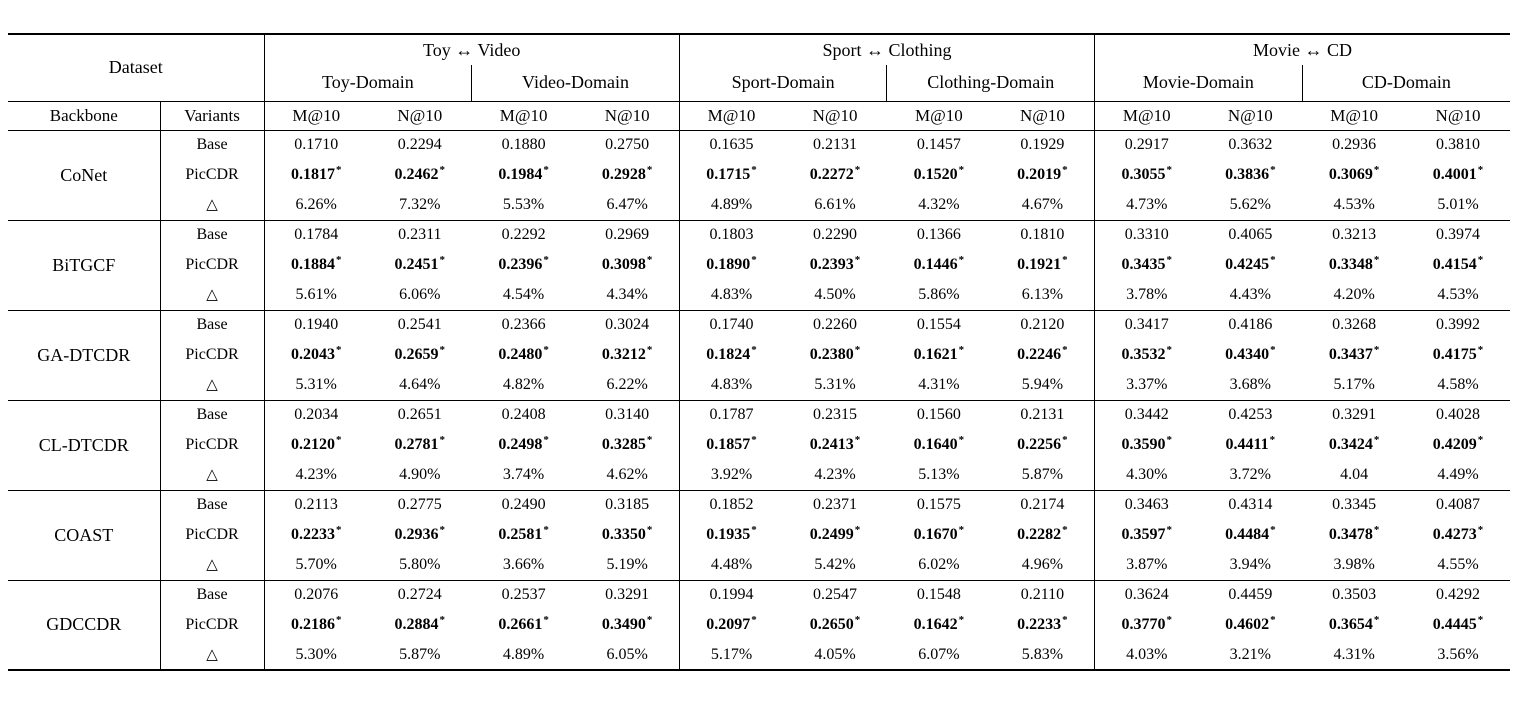  What do you see at coordinates (1458, 443) in the screenshot?
I see `metric-value: 0.4209*` at bounding box center [1458, 443].